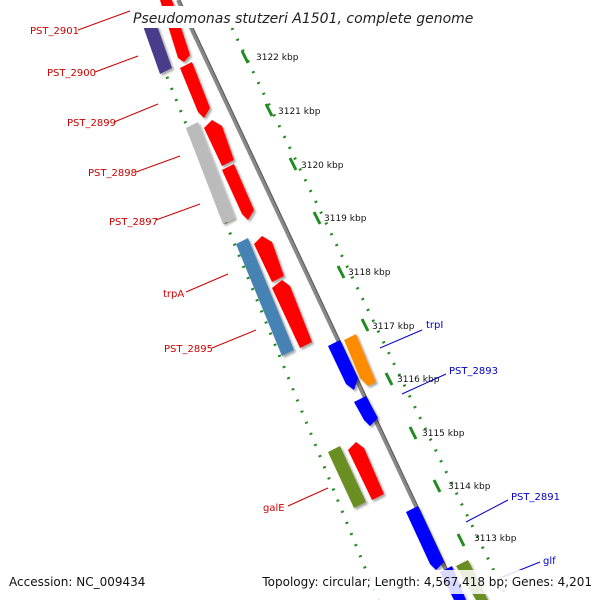 Image resolution: width=600 pixels, height=600 pixels. What do you see at coordinates (393, 327) in the screenshot?
I see `tick-label: 3117 kbp` at bounding box center [393, 327].